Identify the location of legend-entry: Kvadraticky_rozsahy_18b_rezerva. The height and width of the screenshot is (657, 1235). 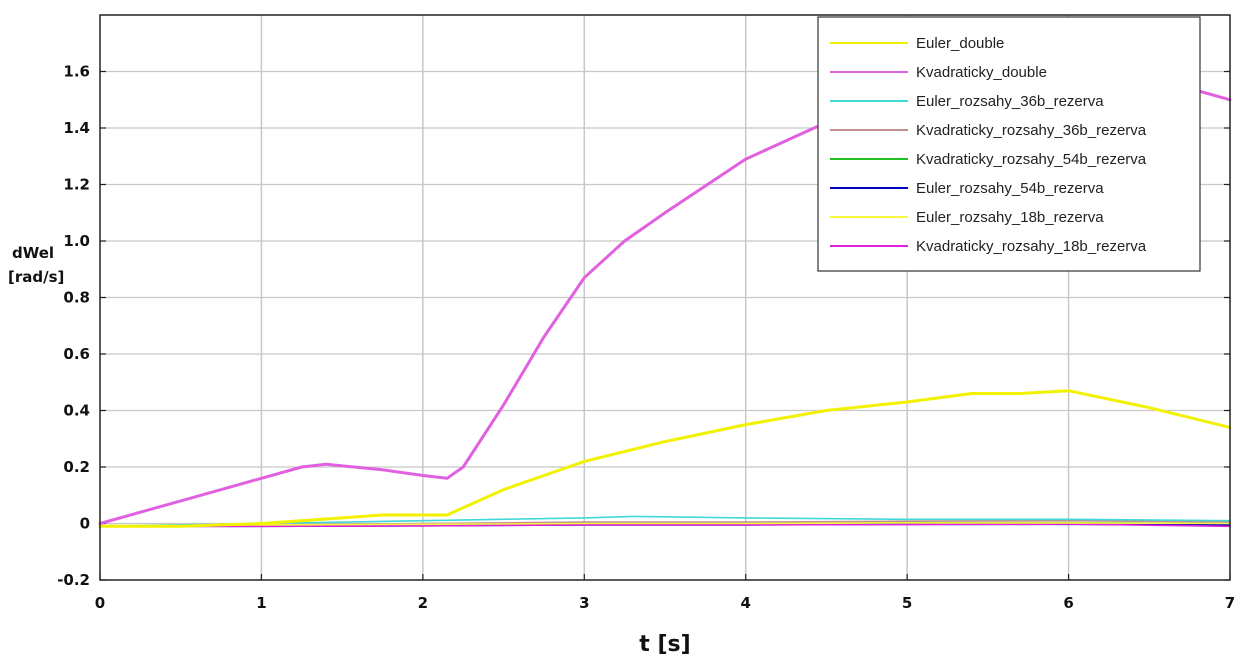
(1031, 246).